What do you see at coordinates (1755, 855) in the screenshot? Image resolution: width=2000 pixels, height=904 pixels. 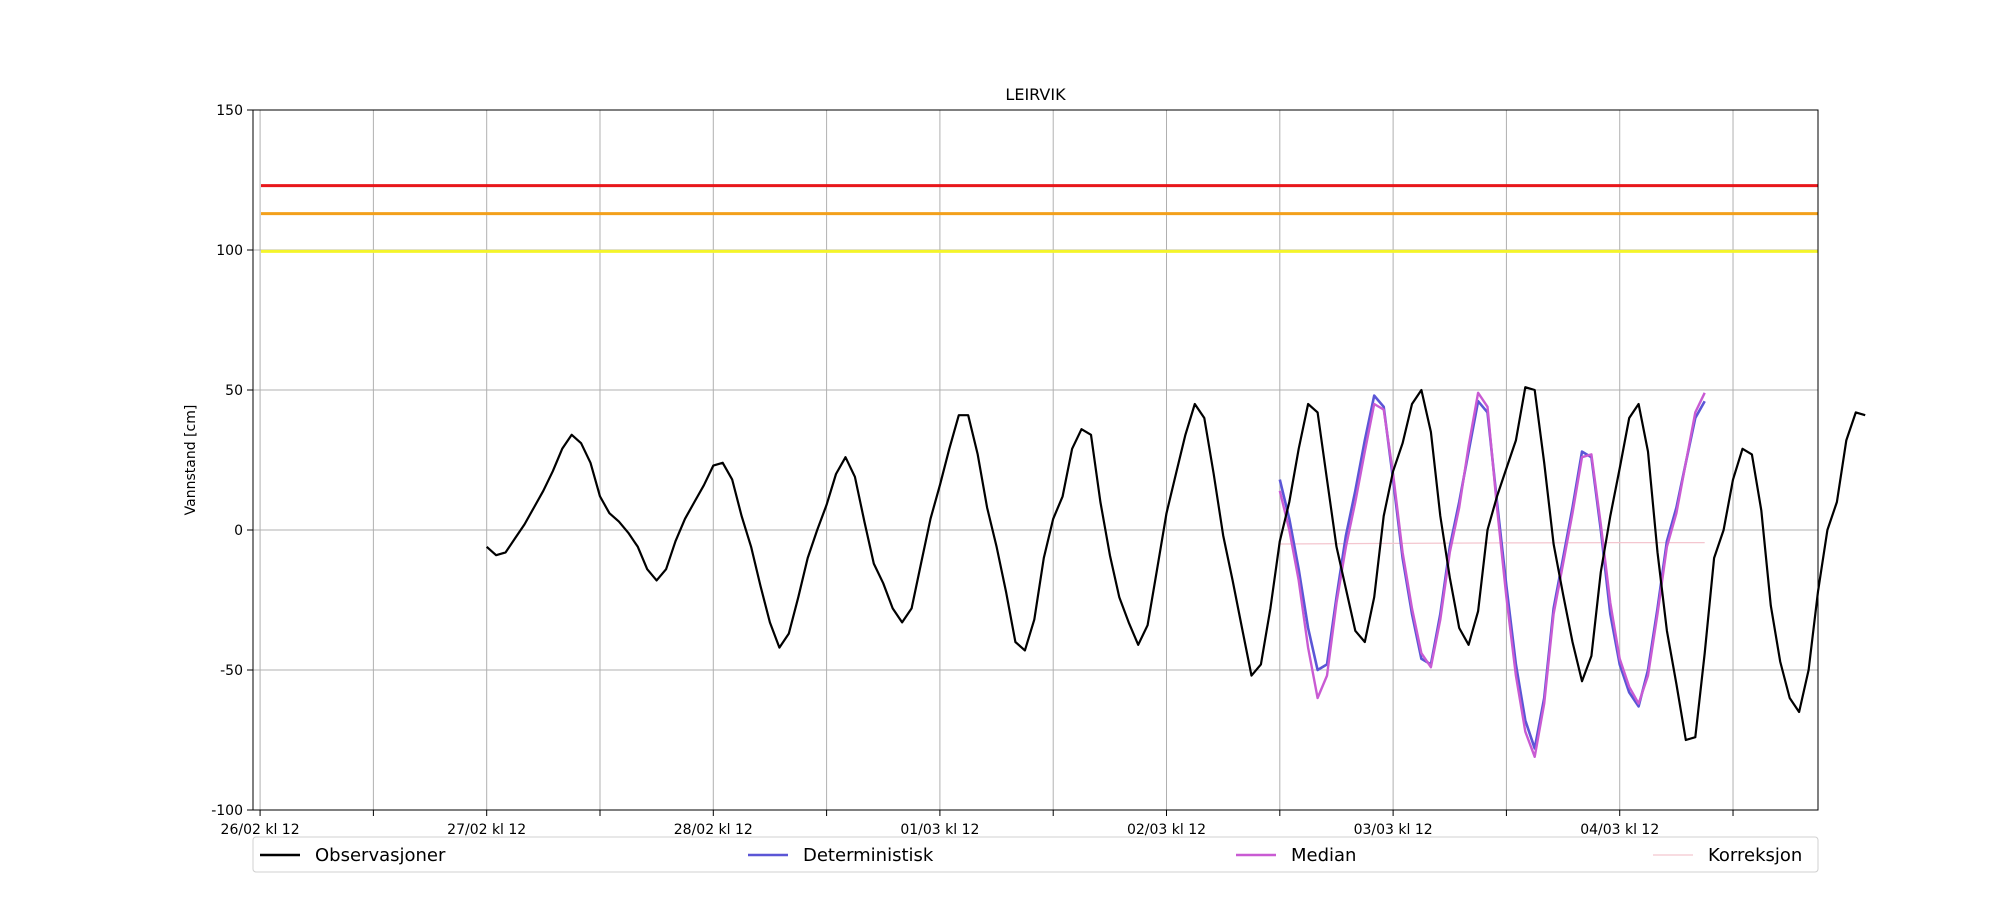 I see `legend-label: Korreksjon` at bounding box center [1755, 855].